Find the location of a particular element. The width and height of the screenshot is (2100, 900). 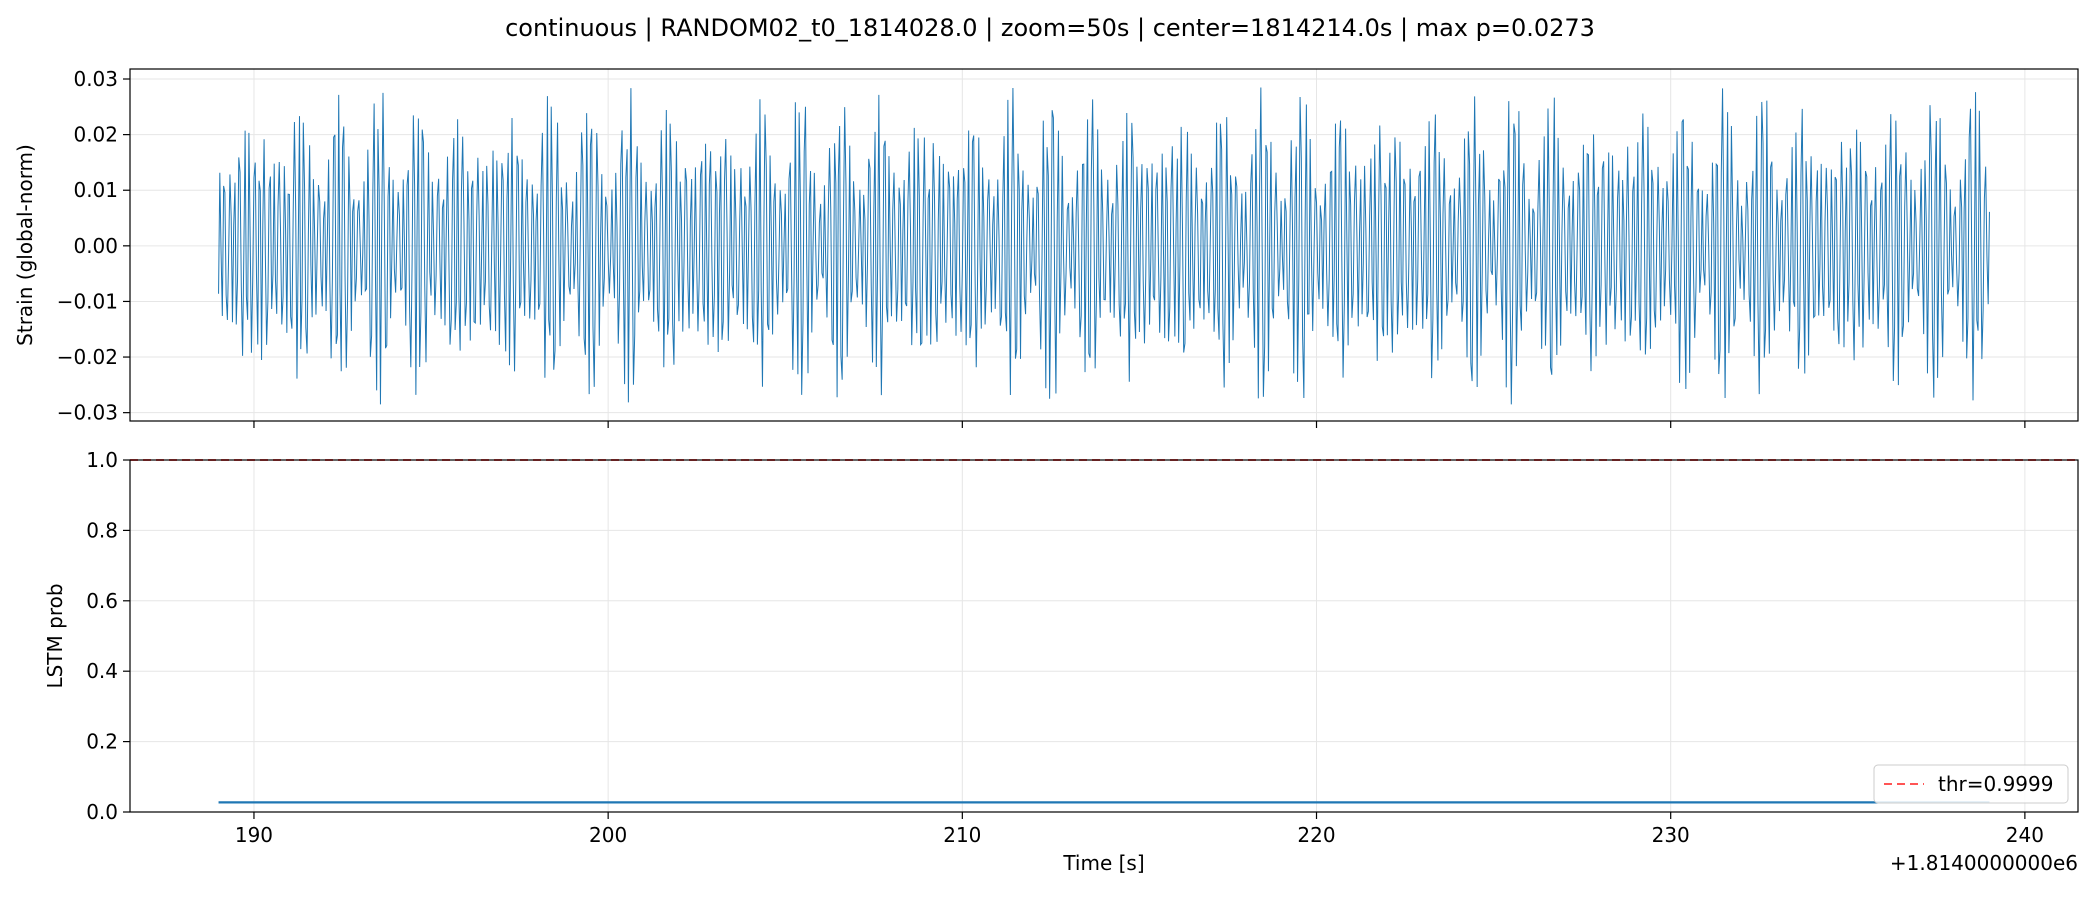

prob-xtick-label: 190 is located at coordinates (254, 835).